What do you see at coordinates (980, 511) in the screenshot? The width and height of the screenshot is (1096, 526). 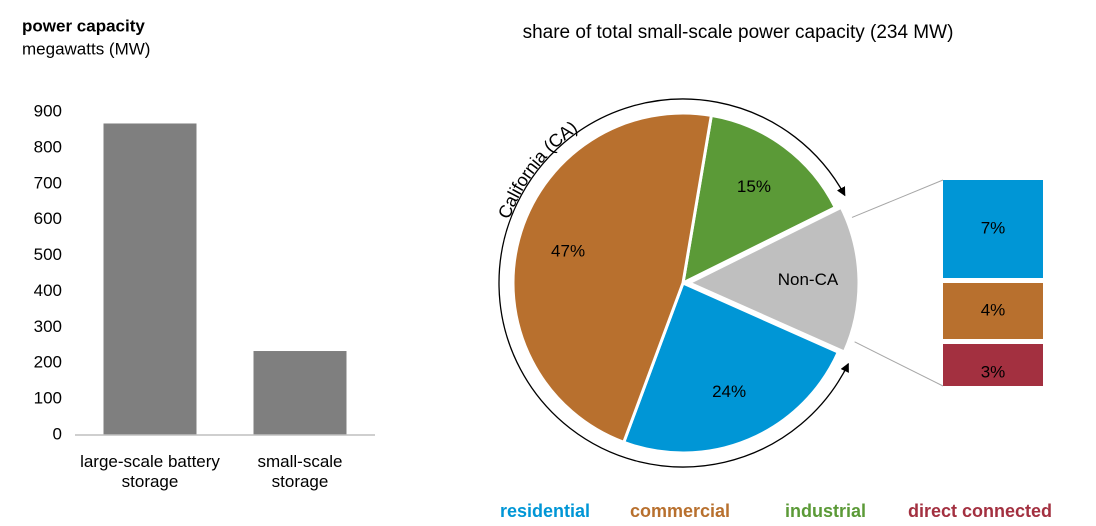 I see `legend-entry: direct connected` at bounding box center [980, 511].